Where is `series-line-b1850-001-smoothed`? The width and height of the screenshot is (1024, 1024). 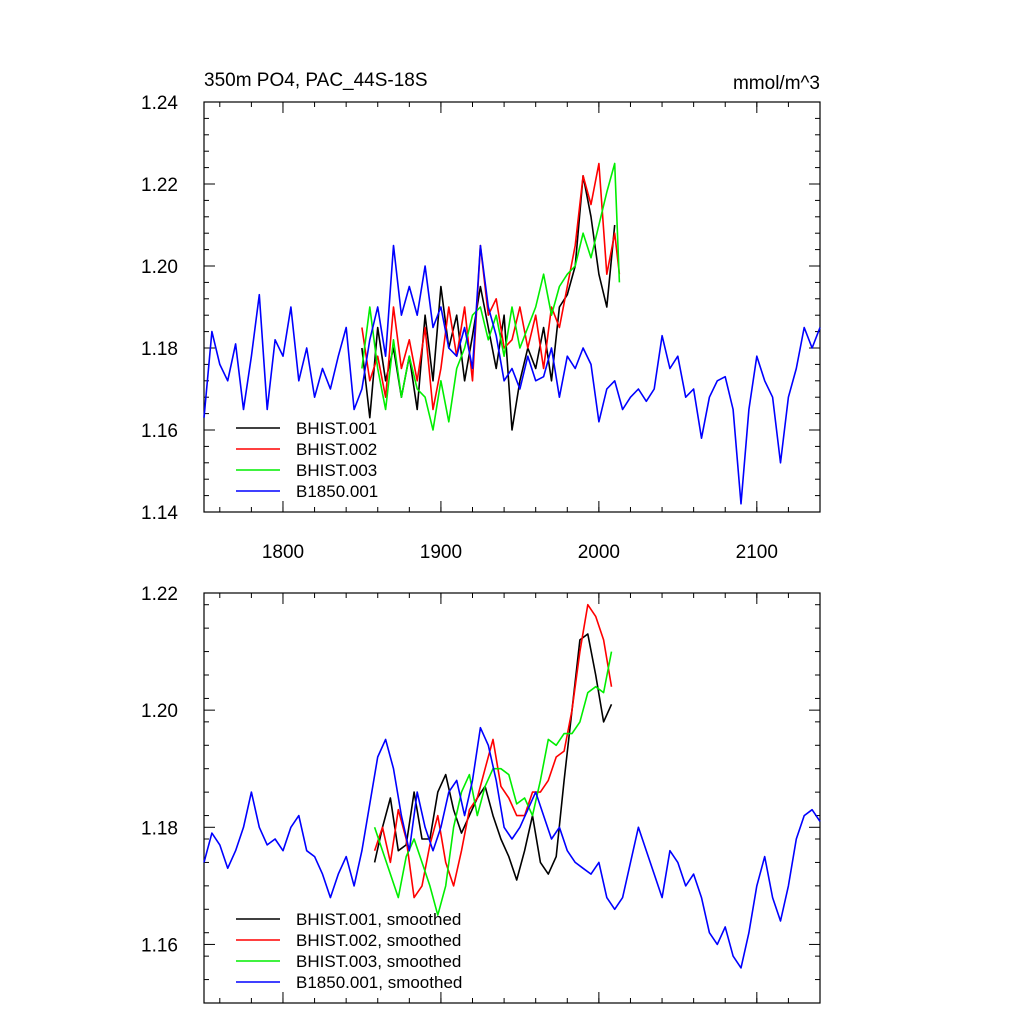 series-line-b1850-001-smoothed is located at coordinates (512, 847).